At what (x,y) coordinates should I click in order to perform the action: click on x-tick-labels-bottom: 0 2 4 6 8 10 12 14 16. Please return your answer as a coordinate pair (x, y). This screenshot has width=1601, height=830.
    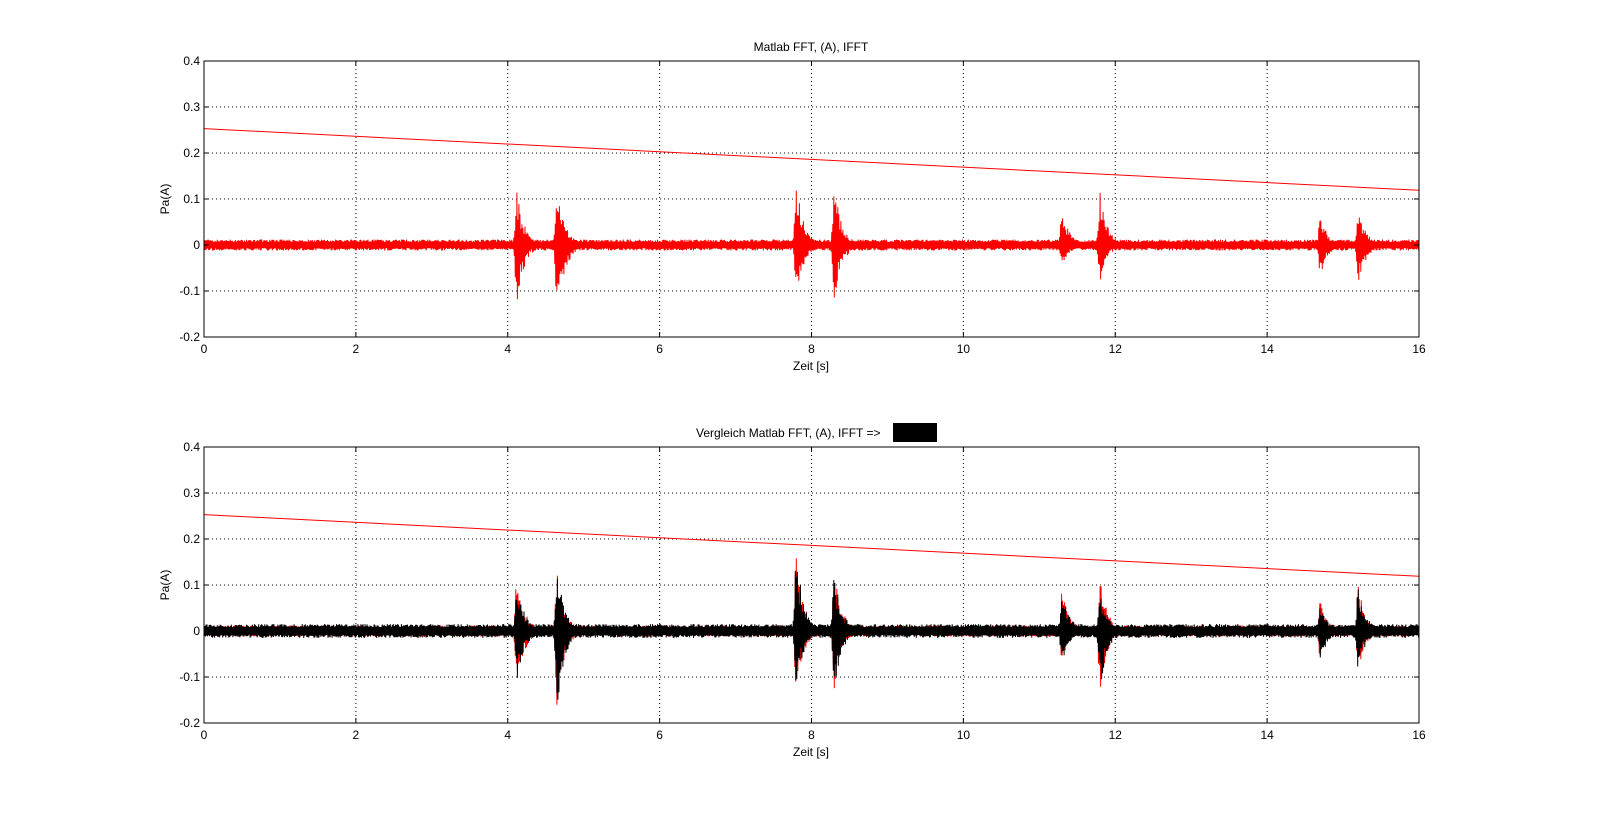
    Looking at the image, I should click on (813, 735).